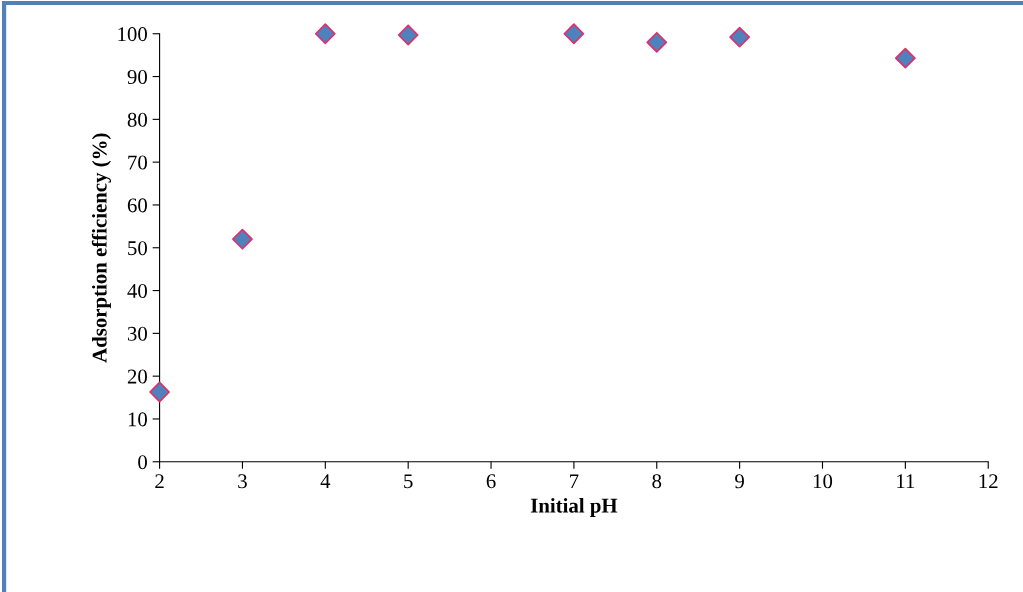 This screenshot has width=1023, height=592. I want to click on y-tick-label: 90, so click(137, 76).